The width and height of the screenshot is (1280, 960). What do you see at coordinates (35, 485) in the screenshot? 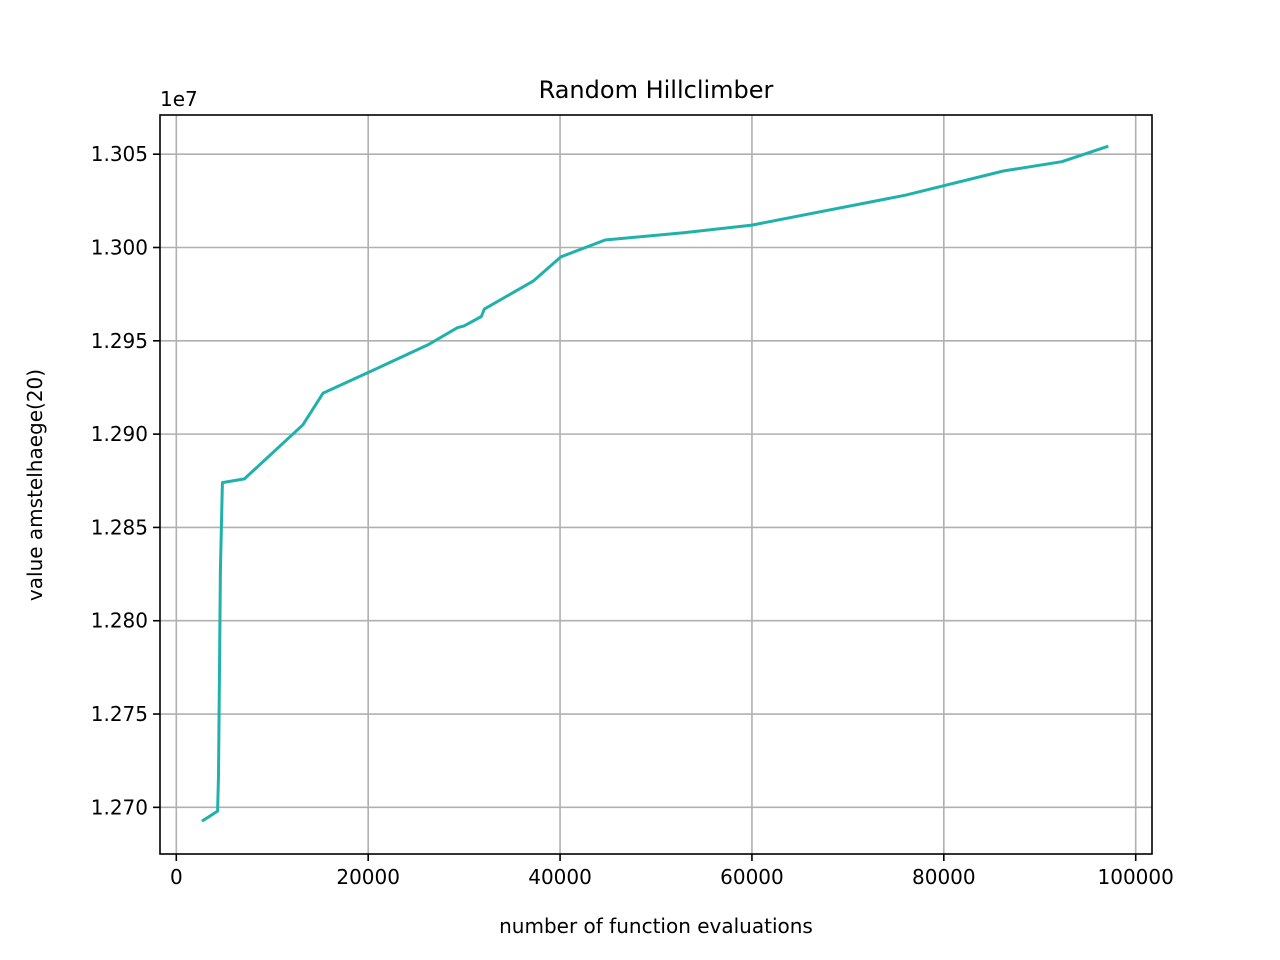
I see `y-axis-label: value amstelhaege(20)` at bounding box center [35, 485].